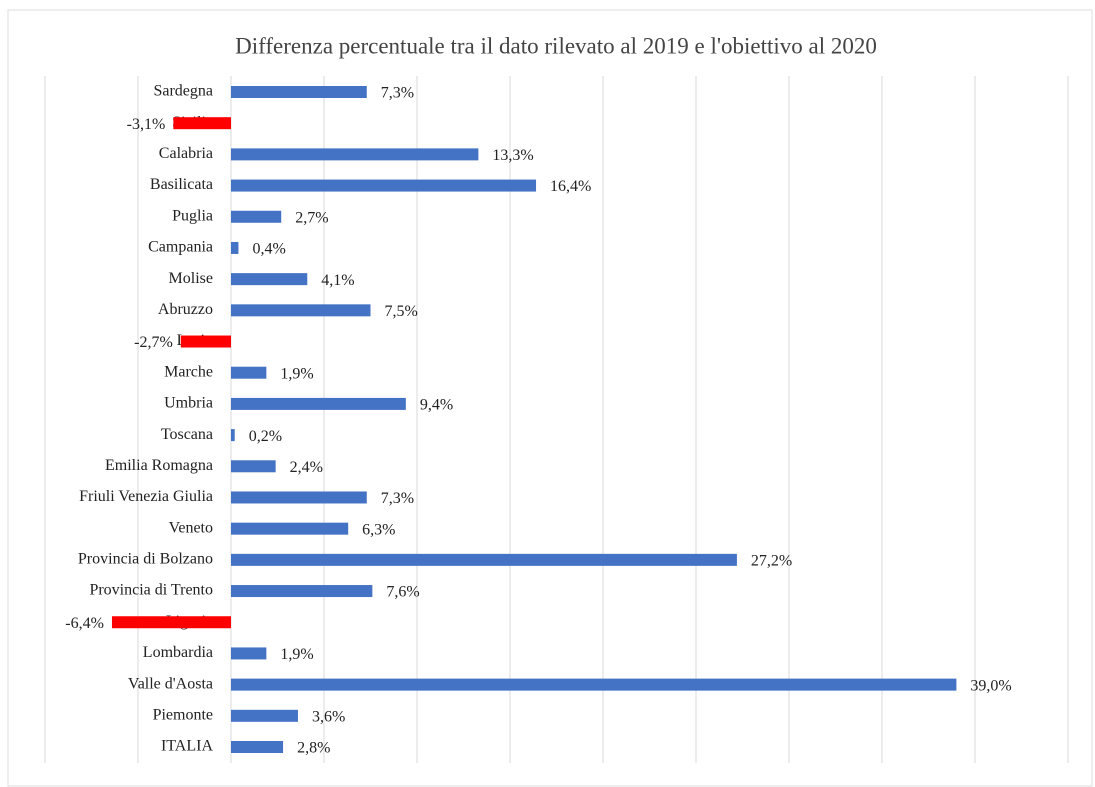 This screenshot has width=1095, height=787. I want to click on data-label: 2,4%, so click(306, 467).